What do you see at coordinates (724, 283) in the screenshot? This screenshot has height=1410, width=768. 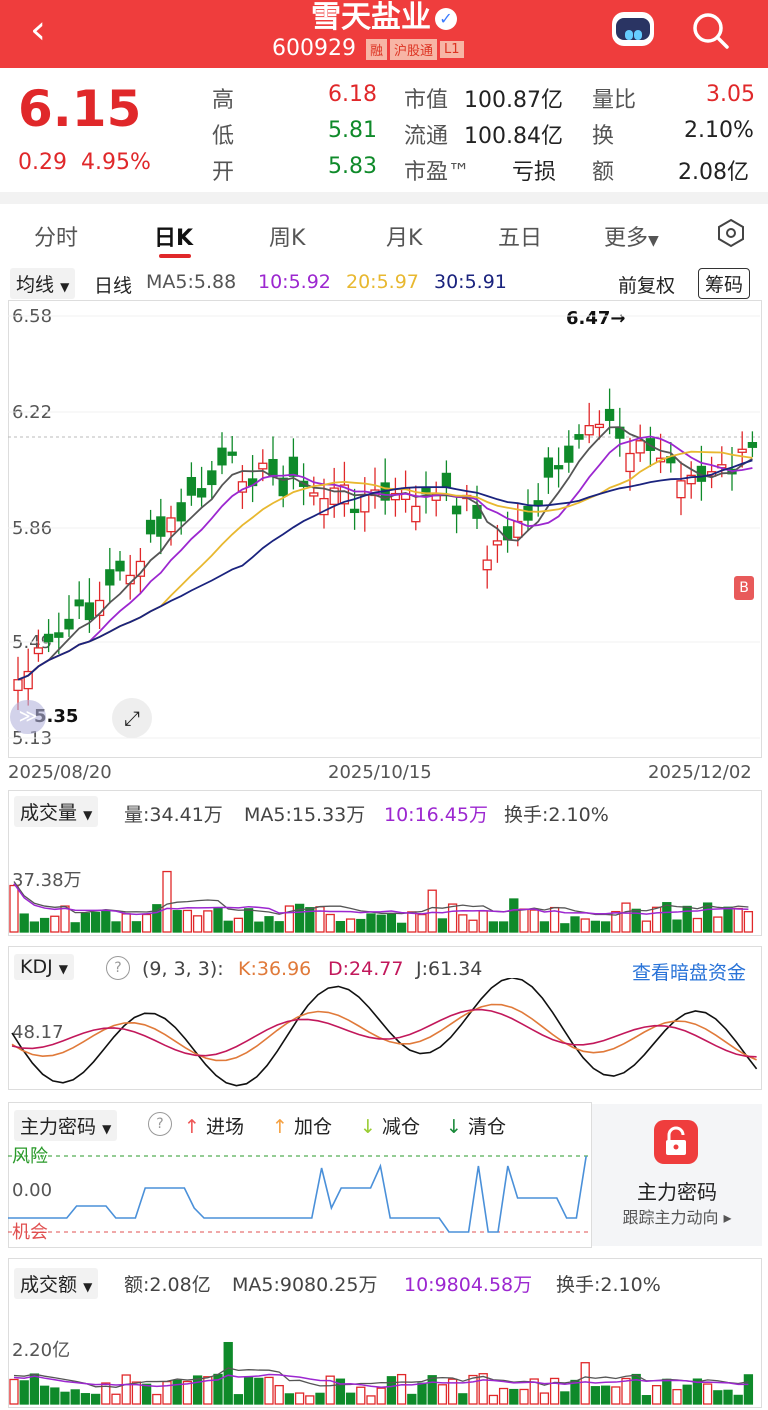 I see `chips-button: 筹码` at bounding box center [724, 283].